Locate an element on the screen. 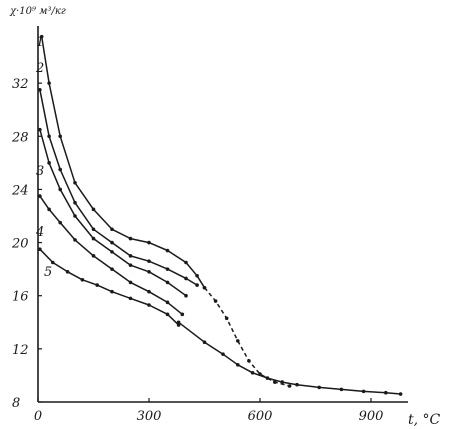  x-tick-label: 600 is located at coordinates (260, 416).